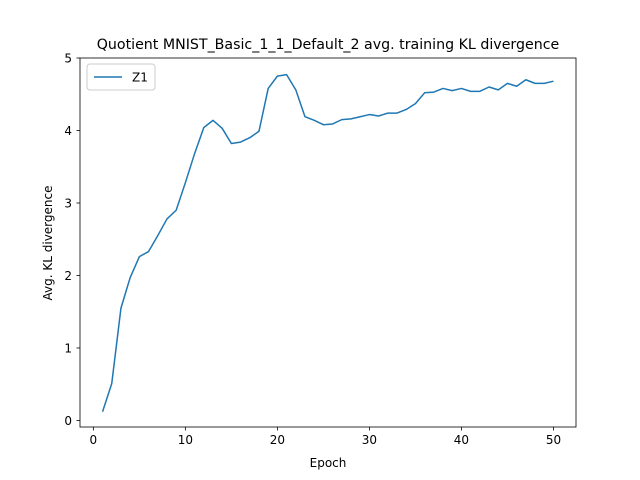 The image size is (640, 480). Describe the element at coordinates (277, 440) in the screenshot. I see `x-tick-label: 20` at that location.